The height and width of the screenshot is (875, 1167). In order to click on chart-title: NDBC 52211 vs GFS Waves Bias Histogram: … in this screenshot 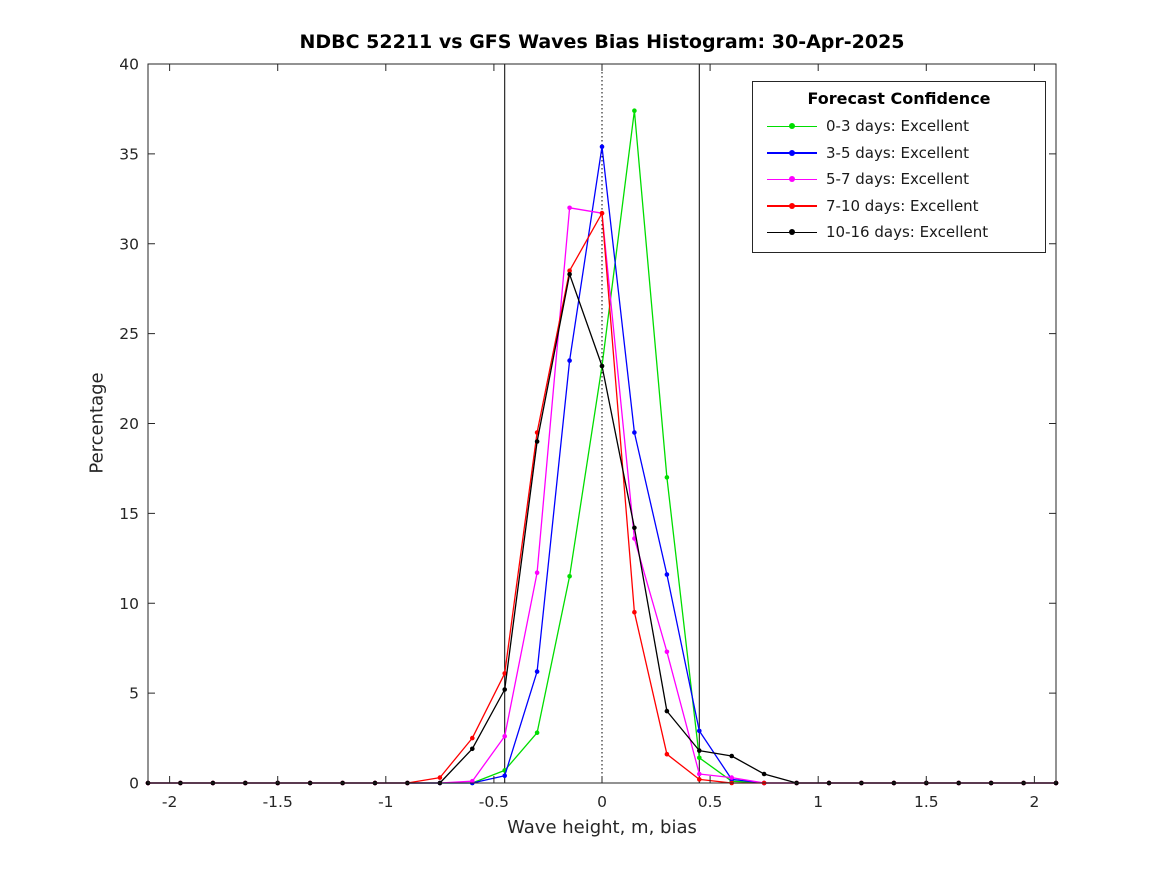, I will do `click(602, 42)`.